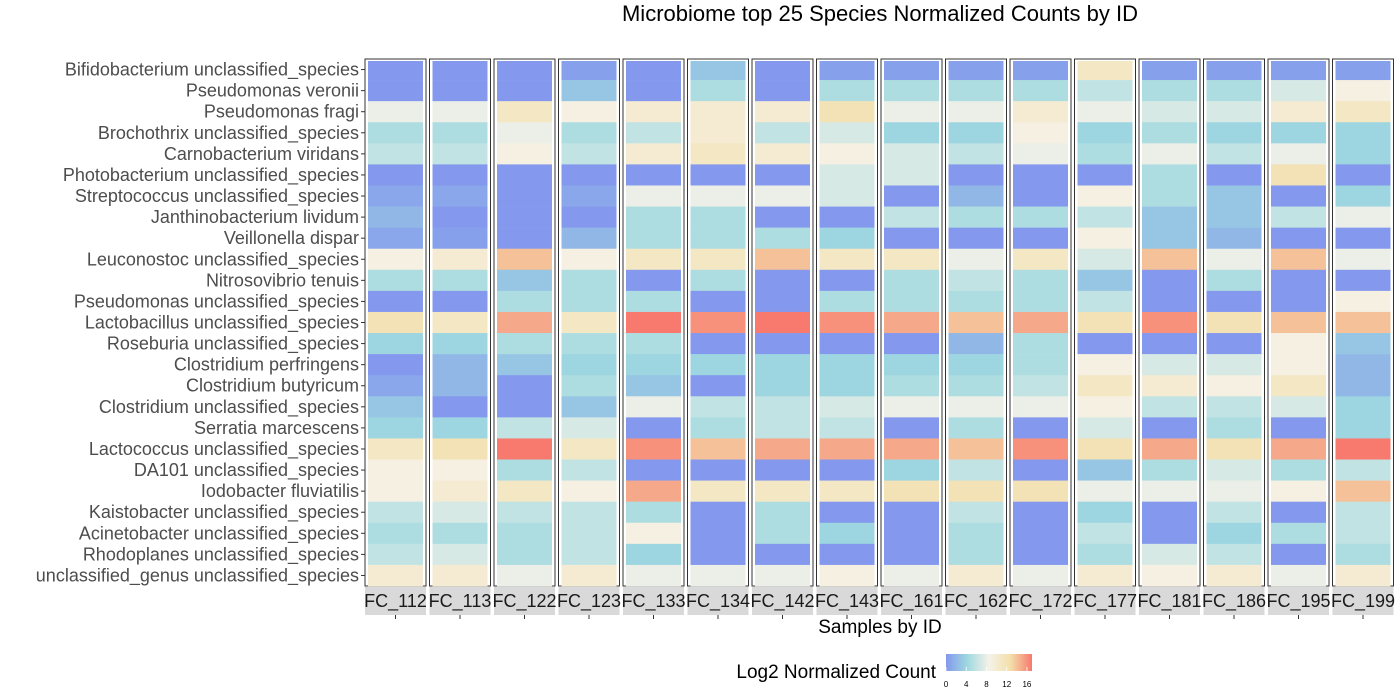 The image size is (1400, 700). I want to click on tick-label-sample: FC_122, so click(524, 601).